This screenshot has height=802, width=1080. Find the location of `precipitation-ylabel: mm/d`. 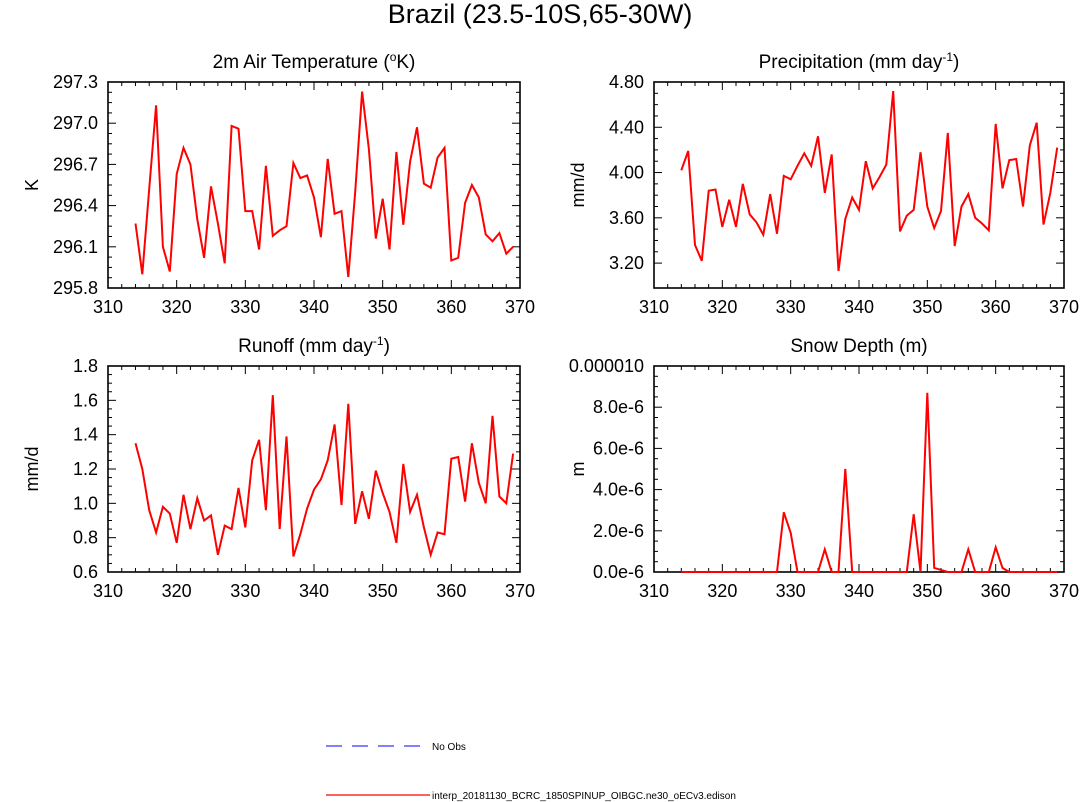

precipitation-ylabel: mm/d is located at coordinates (578, 185).